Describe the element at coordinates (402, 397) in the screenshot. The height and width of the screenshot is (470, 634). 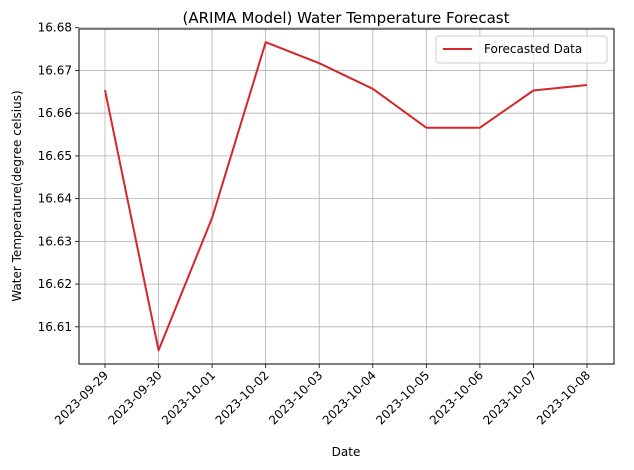
I see `x-tick-label: 2023-10-05` at that location.